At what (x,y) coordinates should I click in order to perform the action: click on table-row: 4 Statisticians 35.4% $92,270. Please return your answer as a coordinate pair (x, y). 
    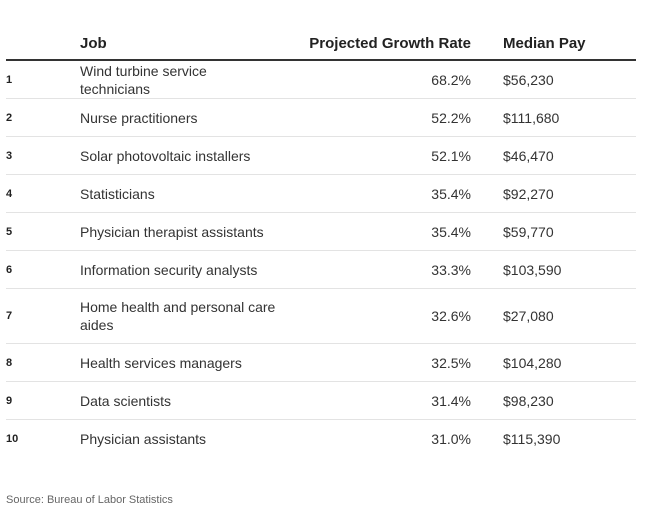
    Looking at the image, I should click on (321, 194).